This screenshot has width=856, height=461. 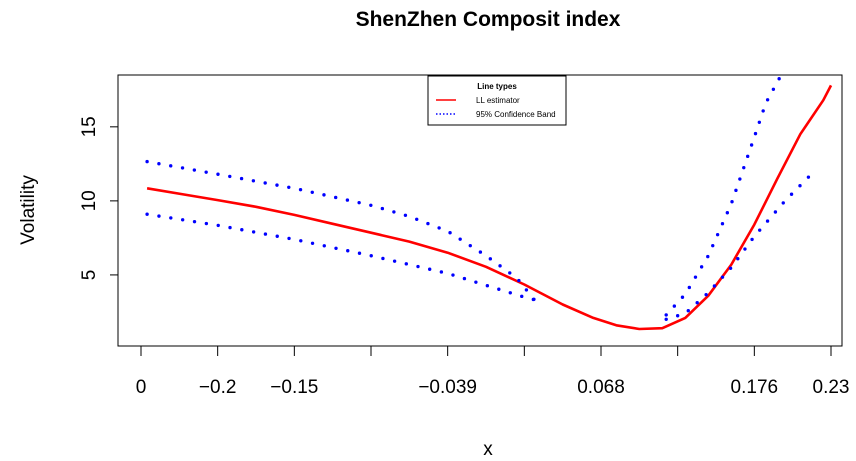 I want to click on legend-label-ll: LL estimator, so click(x=498, y=100).